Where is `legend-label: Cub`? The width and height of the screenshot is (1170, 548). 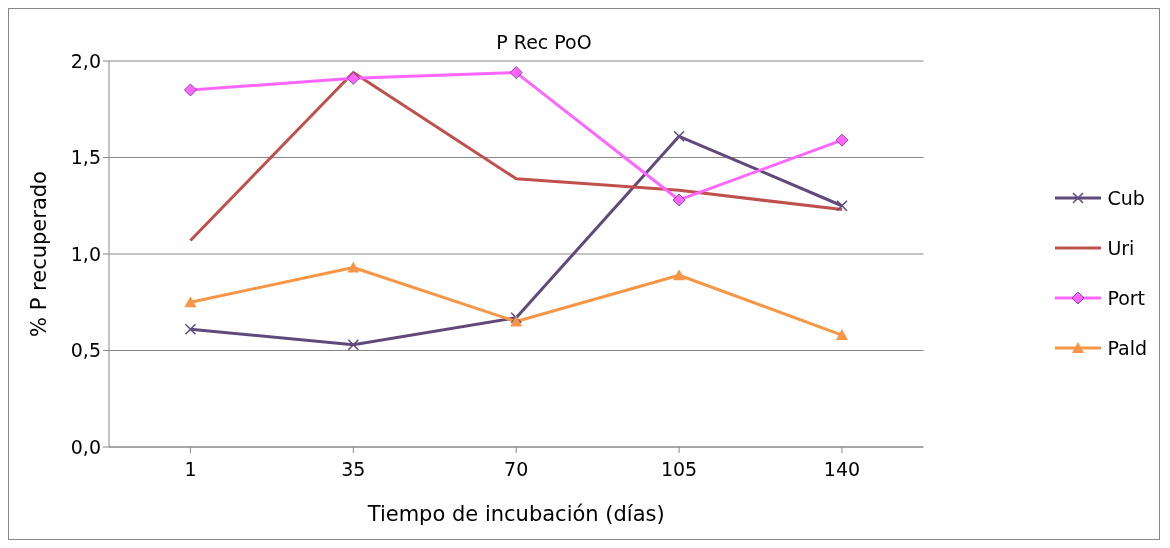
legend-label: Cub is located at coordinates (1126, 198).